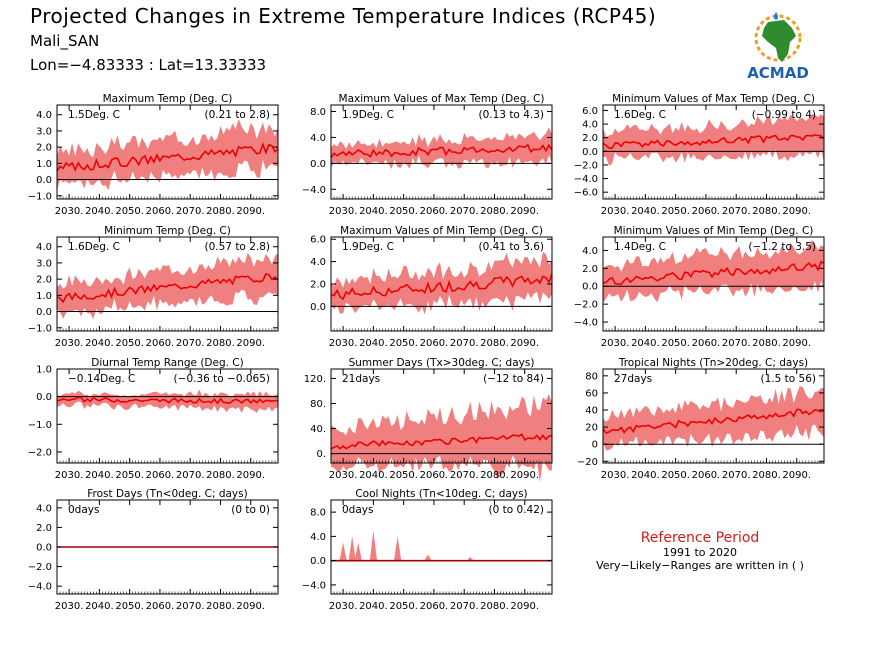 The image size is (879, 659). I want to click on likely-range: (−0.99 to 4), so click(784, 115).